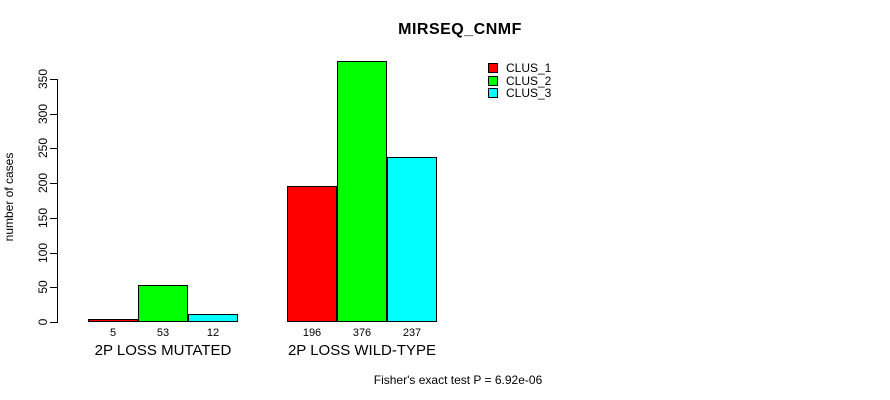  Describe the element at coordinates (362, 350) in the screenshot. I see `category-label: 2P LOSS WILD-TYPE` at that location.